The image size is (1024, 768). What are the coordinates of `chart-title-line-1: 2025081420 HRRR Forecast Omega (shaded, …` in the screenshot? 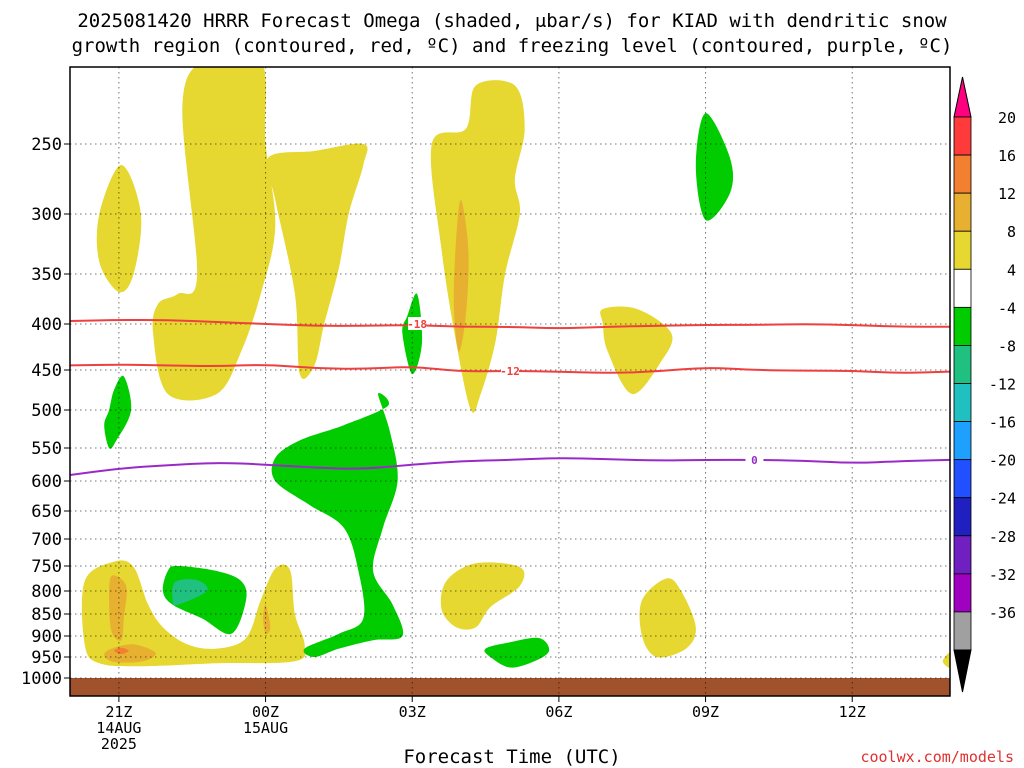 It's located at (512, 21).